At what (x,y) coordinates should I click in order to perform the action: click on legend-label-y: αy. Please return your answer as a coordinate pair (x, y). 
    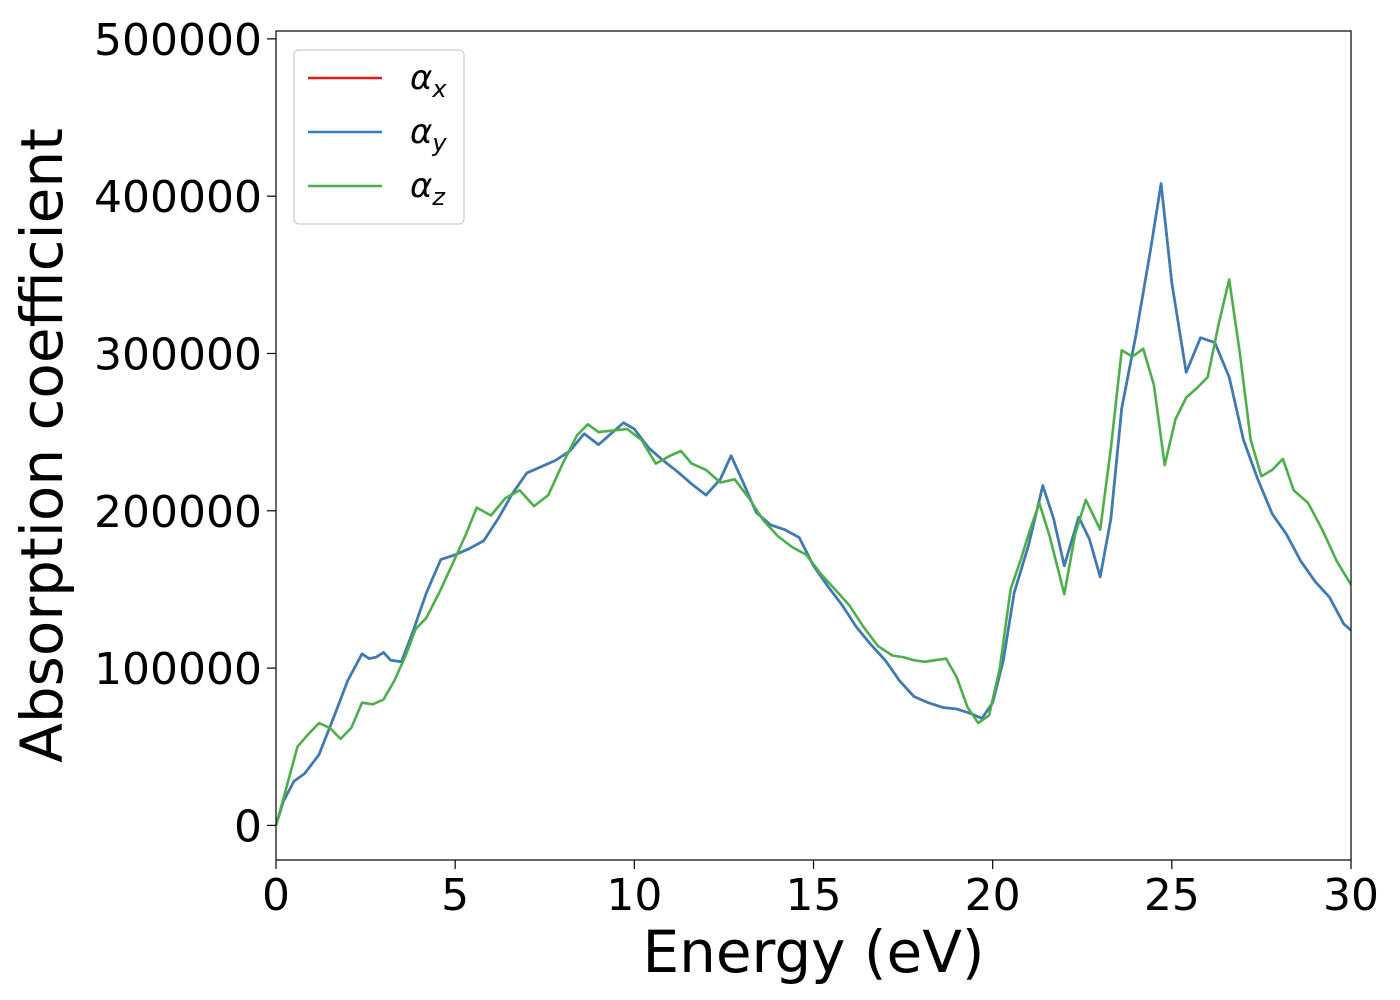
    Looking at the image, I should click on (428, 134).